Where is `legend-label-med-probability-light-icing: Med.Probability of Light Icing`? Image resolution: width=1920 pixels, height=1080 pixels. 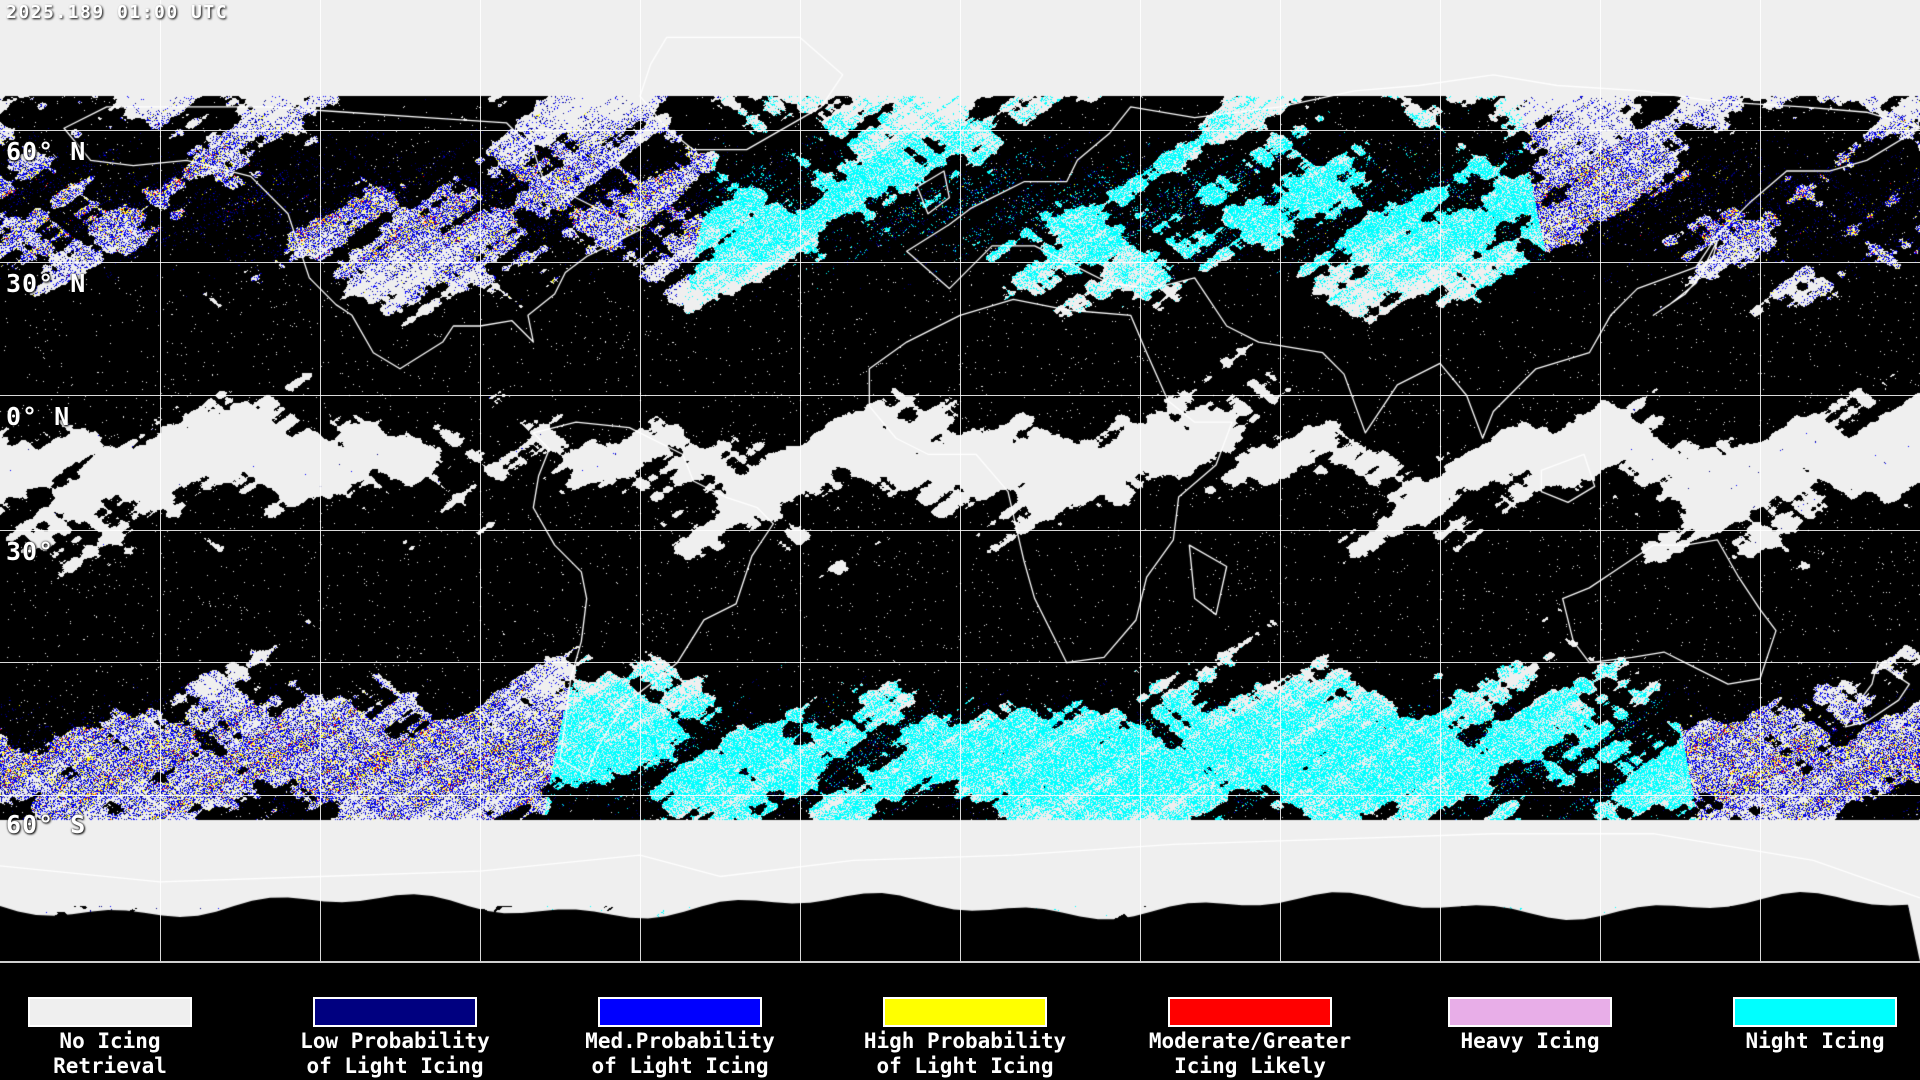 legend-label-med-probability-light-icing: Med.Probability of Light Icing is located at coordinates (680, 1053).